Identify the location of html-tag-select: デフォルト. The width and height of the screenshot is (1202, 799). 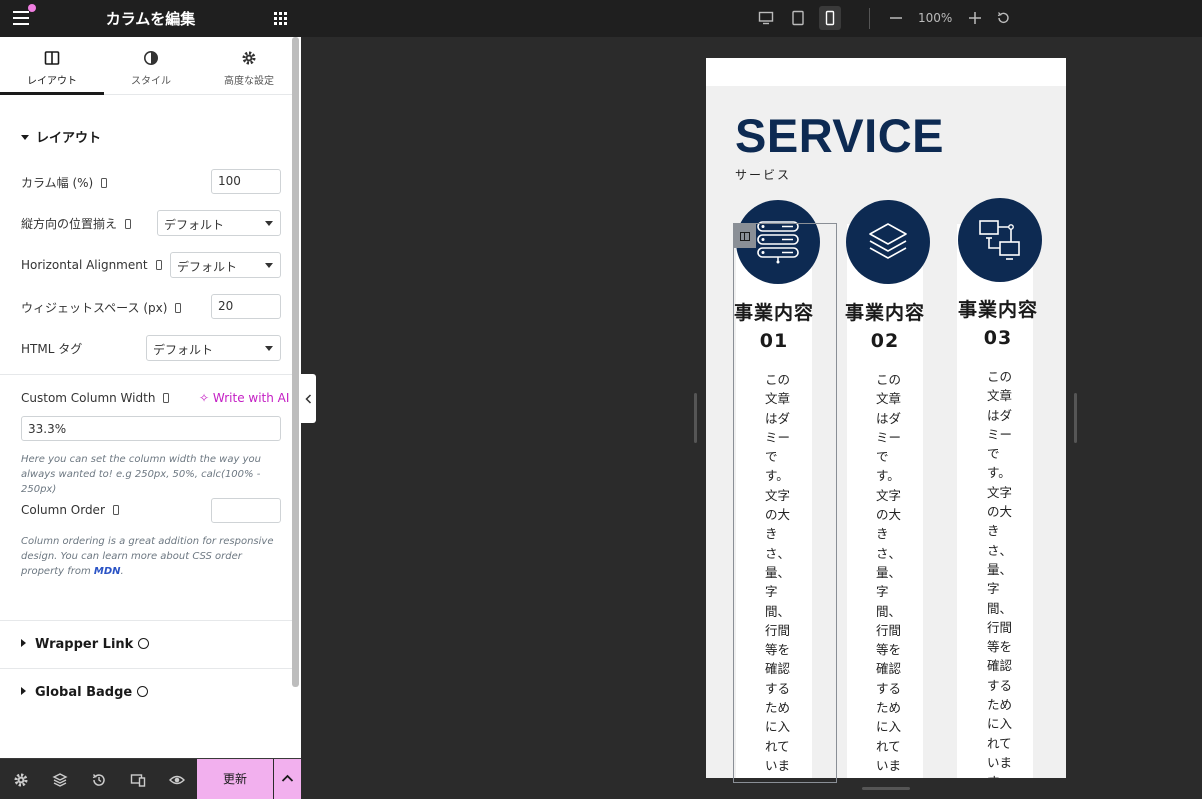
(213, 348).